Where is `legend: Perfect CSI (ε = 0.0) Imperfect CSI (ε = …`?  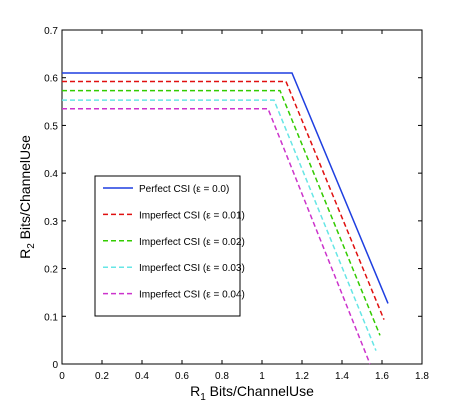
legend: Perfect CSI (ε = 0.0) Imperfect CSI (ε = … is located at coordinates (169, 246).